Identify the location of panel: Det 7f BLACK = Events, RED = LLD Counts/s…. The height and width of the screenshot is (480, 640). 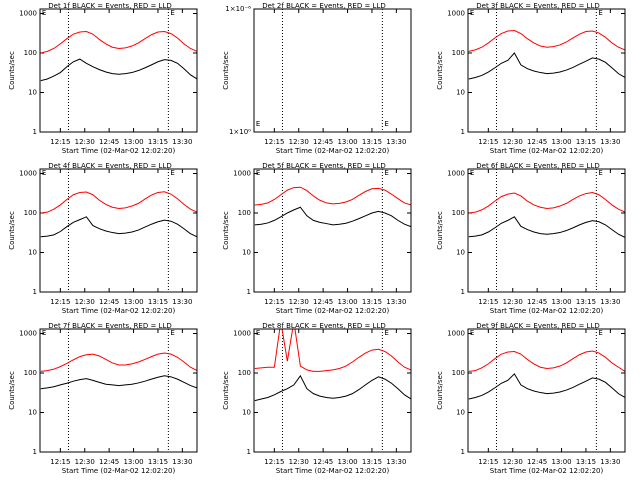
(103, 398).